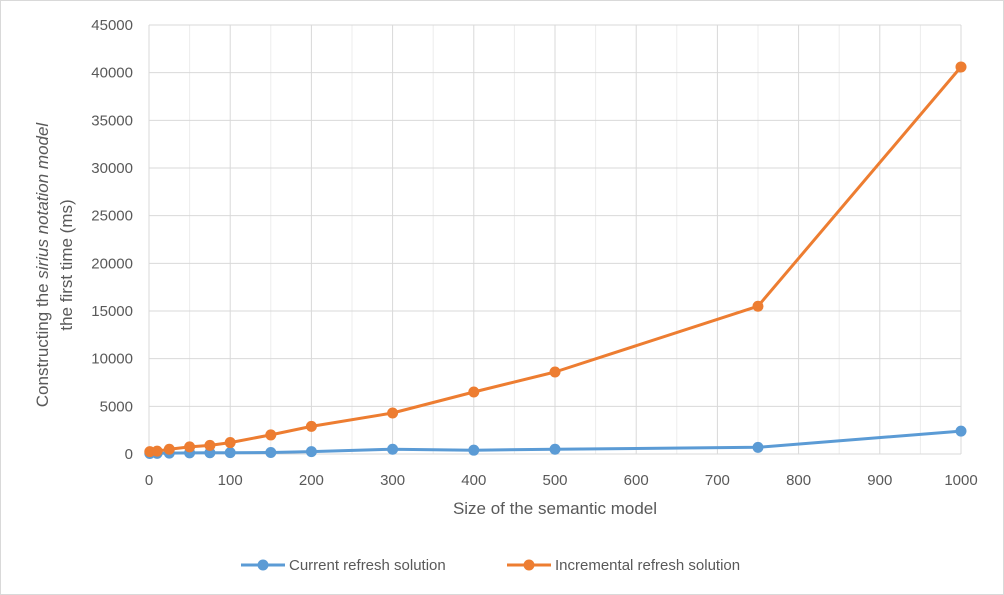  Describe the element at coordinates (66, 264) in the screenshot. I see `y-axis-title-line2: the first time (ms)` at that location.